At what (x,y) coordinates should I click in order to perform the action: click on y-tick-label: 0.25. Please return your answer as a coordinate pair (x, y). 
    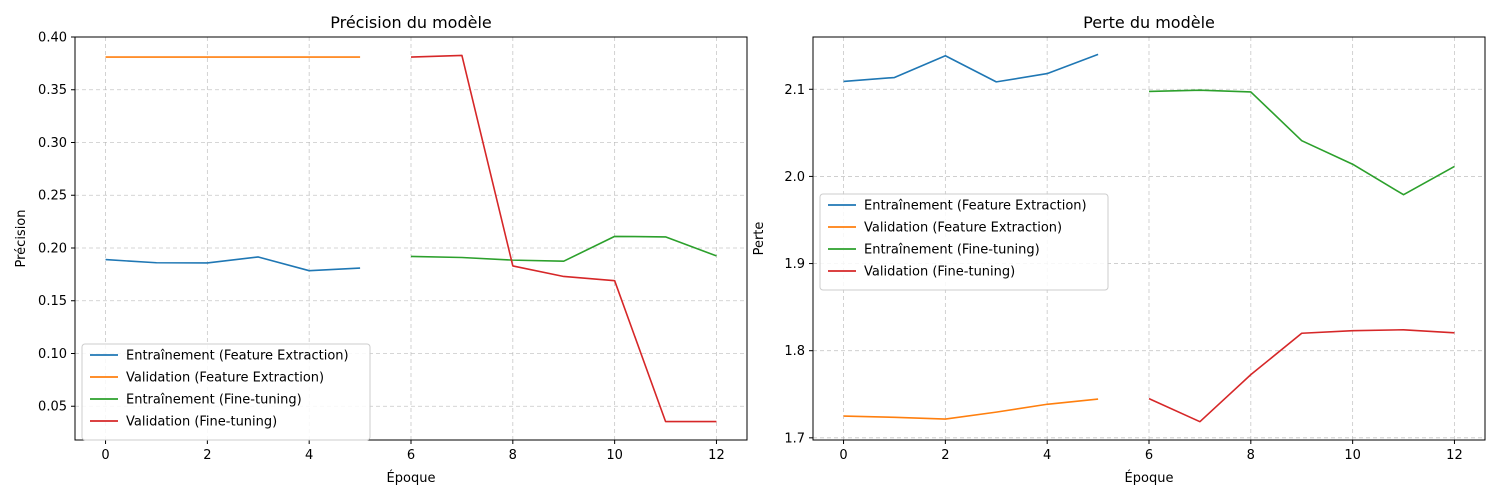
    Looking at the image, I should click on (52, 196).